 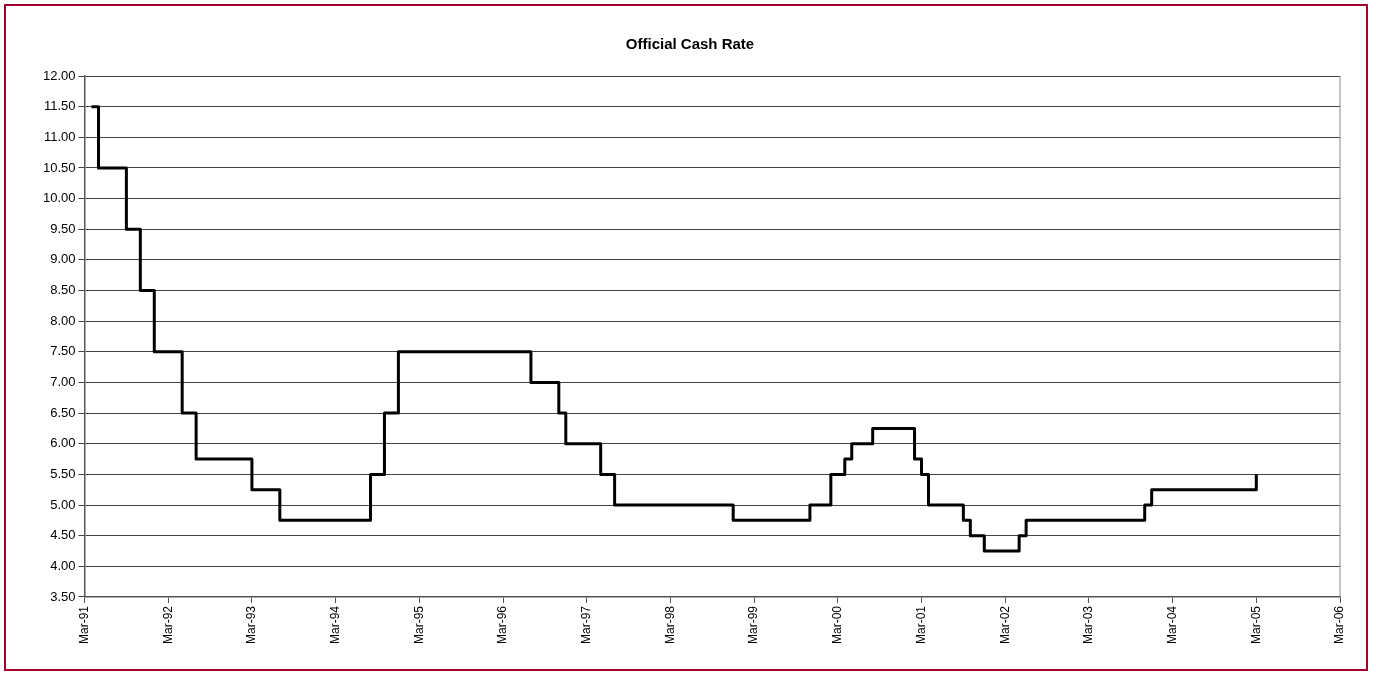 What do you see at coordinates (1088, 625) in the screenshot?
I see `x-tick-label: Mar-03` at bounding box center [1088, 625].